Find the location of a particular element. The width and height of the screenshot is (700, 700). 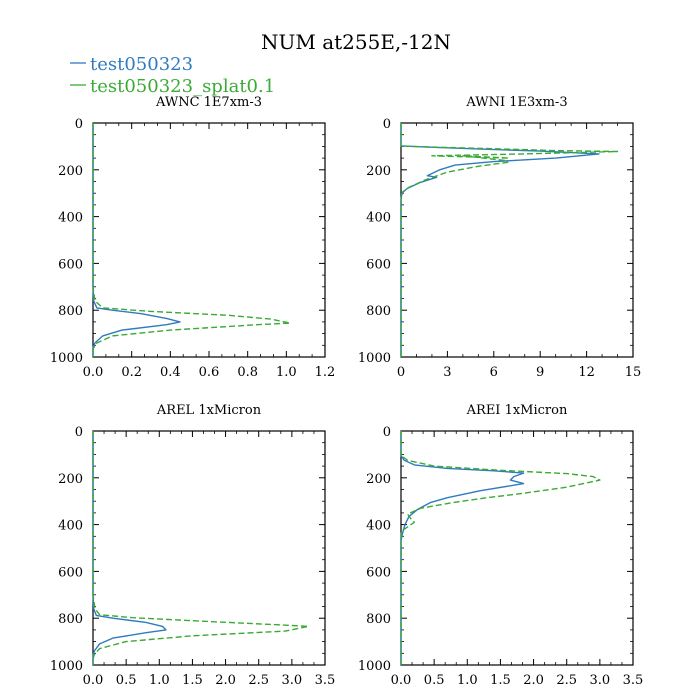

panel-title: AREI 1xMicron is located at coordinates (517, 410).